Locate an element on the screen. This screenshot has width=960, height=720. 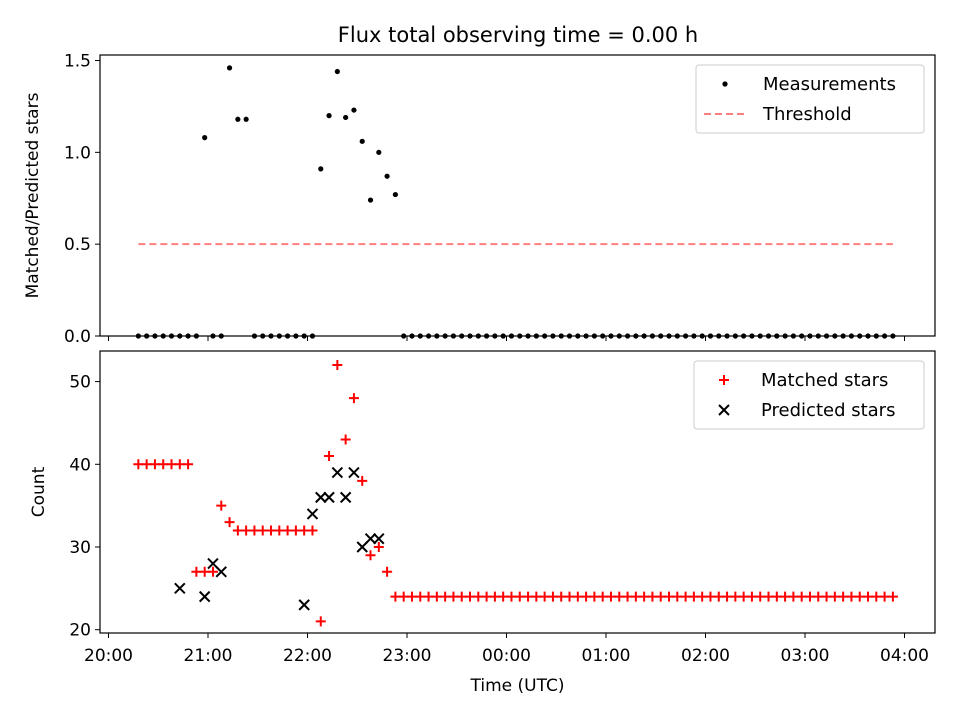
top-x-ticks is located at coordinates (506, 338).